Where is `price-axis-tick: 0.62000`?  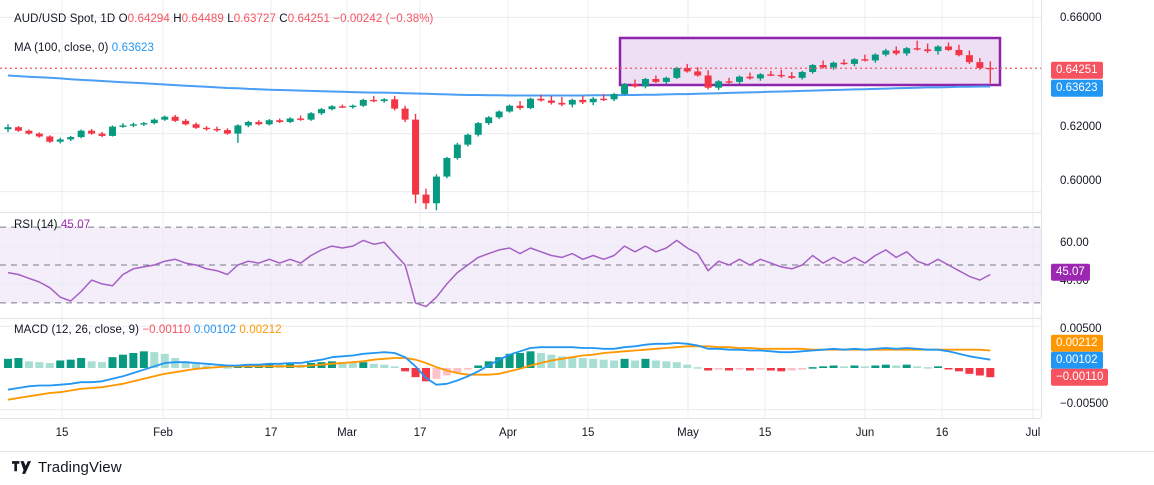
price-axis-tick: 0.62000 is located at coordinates (1081, 127).